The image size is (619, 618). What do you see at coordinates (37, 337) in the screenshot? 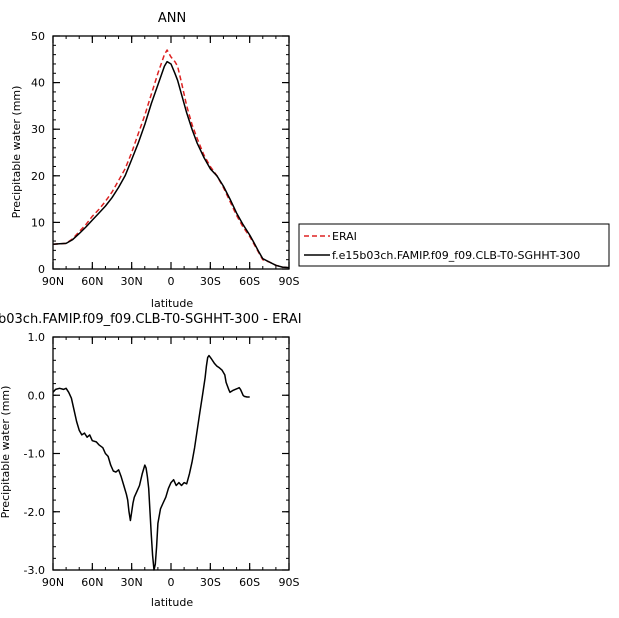
I see `bottom-y-tick-label: 1.0` at bounding box center [37, 337].